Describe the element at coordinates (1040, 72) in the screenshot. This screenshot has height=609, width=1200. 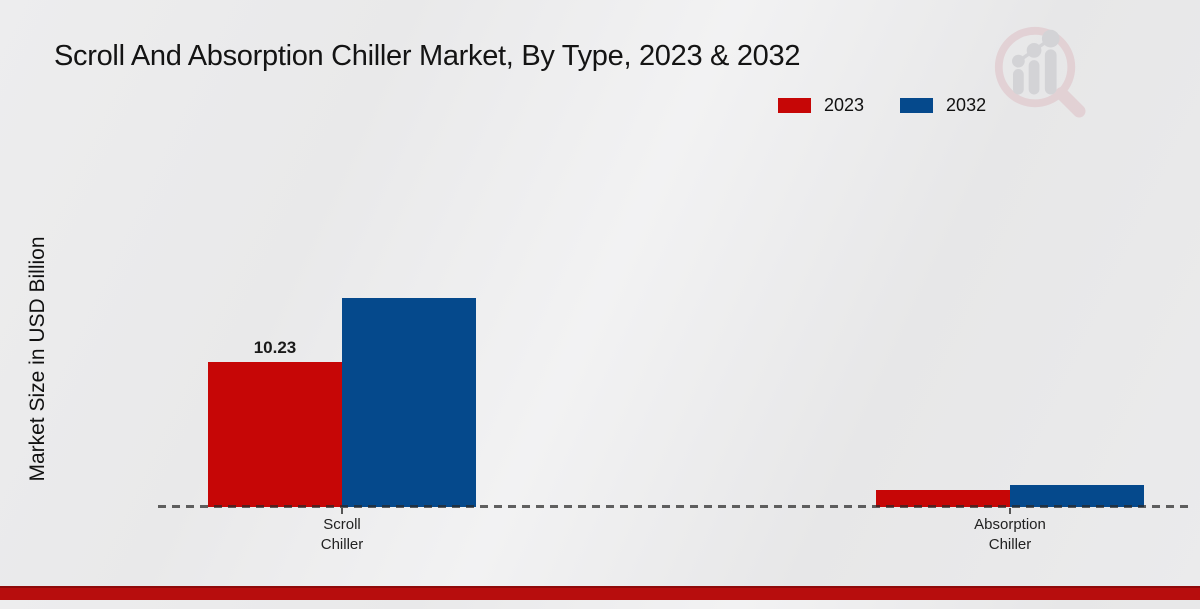
I see `magnifier-bar-chart-logo-icon` at that location.